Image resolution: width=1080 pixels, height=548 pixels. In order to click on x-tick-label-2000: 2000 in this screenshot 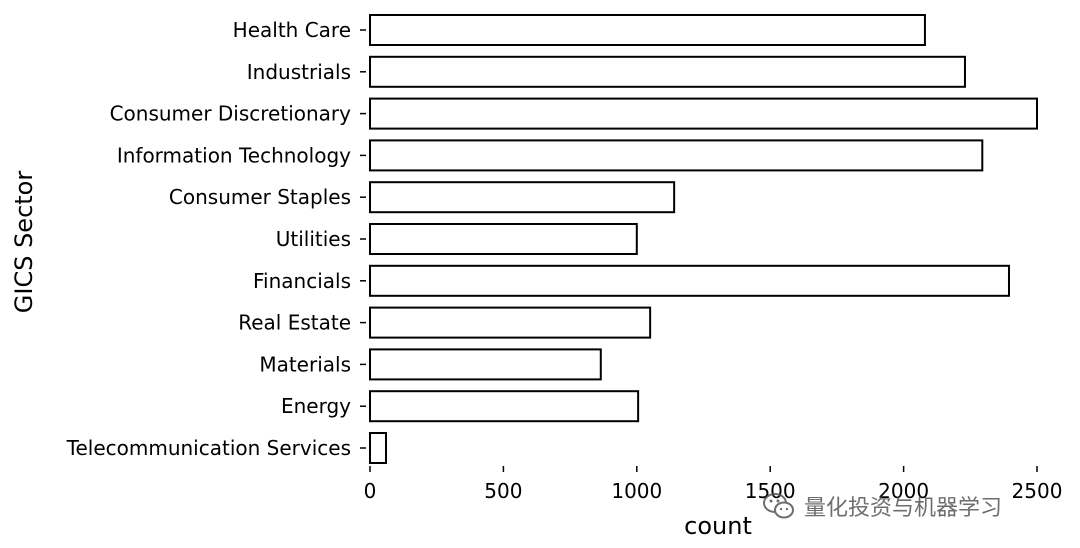, I will do `click(903, 491)`.